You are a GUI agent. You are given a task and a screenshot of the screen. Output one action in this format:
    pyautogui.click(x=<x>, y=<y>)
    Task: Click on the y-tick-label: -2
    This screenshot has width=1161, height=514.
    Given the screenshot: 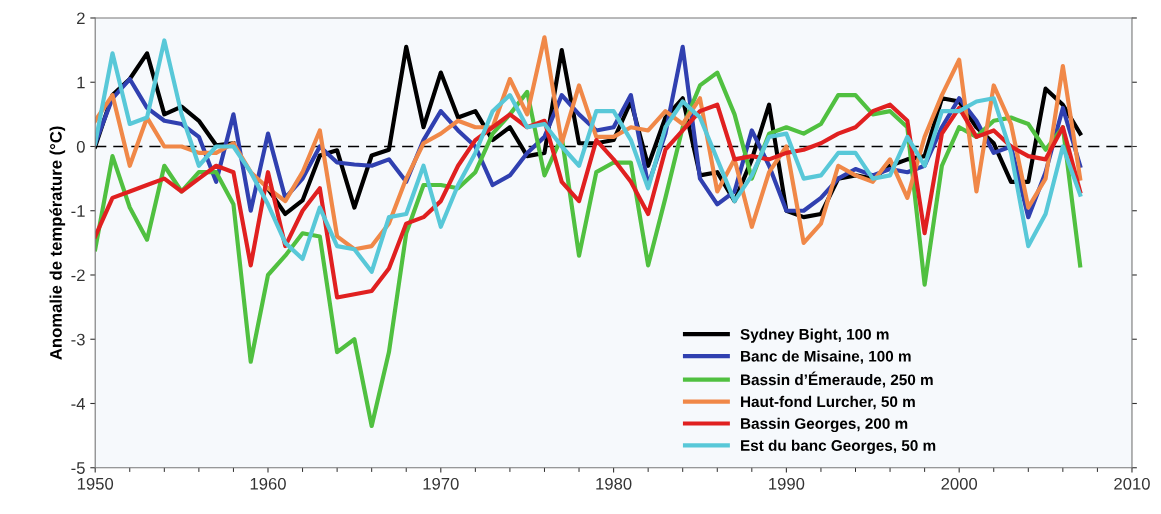 What is the action you would take?
    pyautogui.click(x=78, y=275)
    